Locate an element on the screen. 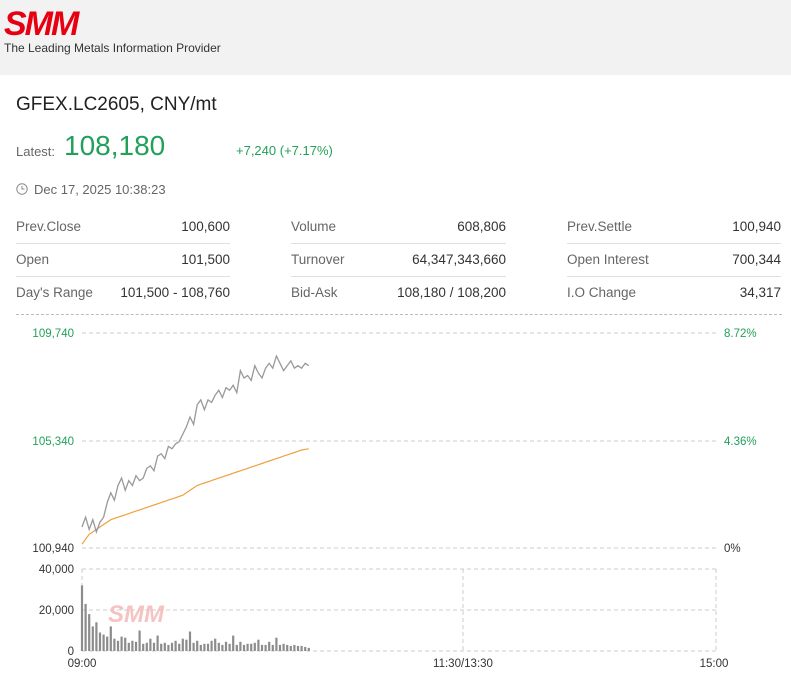  pct-tick: 8.72% is located at coordinates (740, 334).